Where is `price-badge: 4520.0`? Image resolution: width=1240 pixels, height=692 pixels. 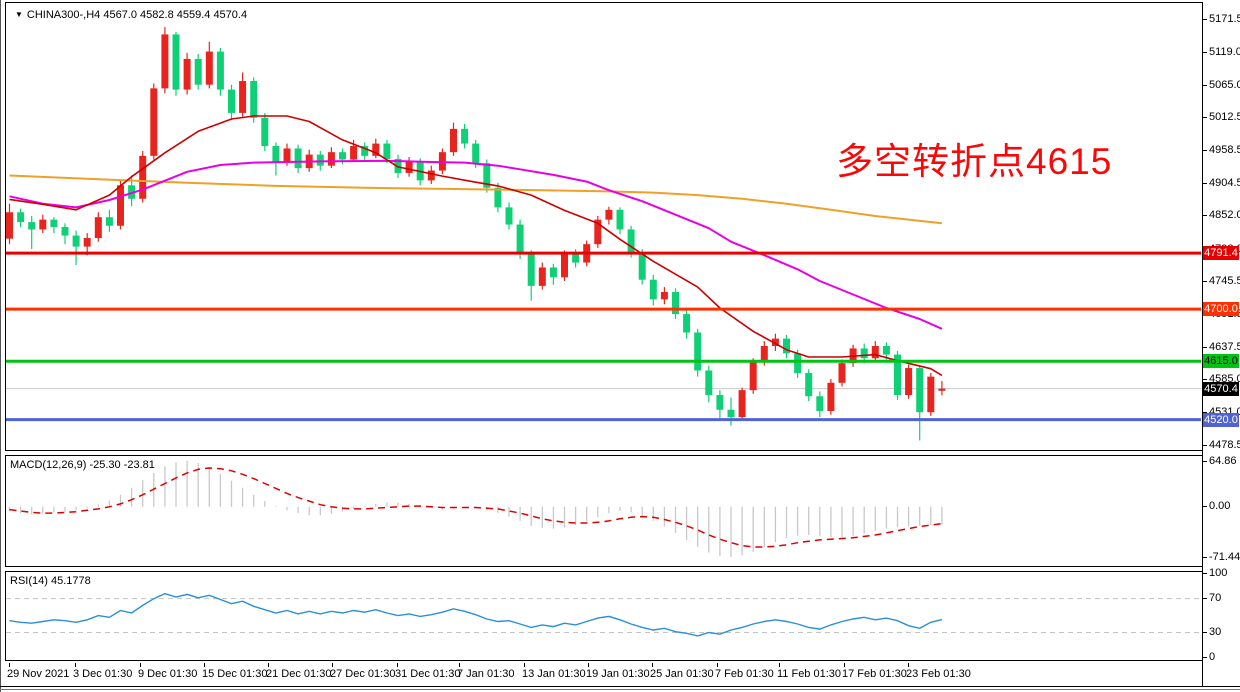 price-badge: 4520.0 is located at coordinates (1221, 419).